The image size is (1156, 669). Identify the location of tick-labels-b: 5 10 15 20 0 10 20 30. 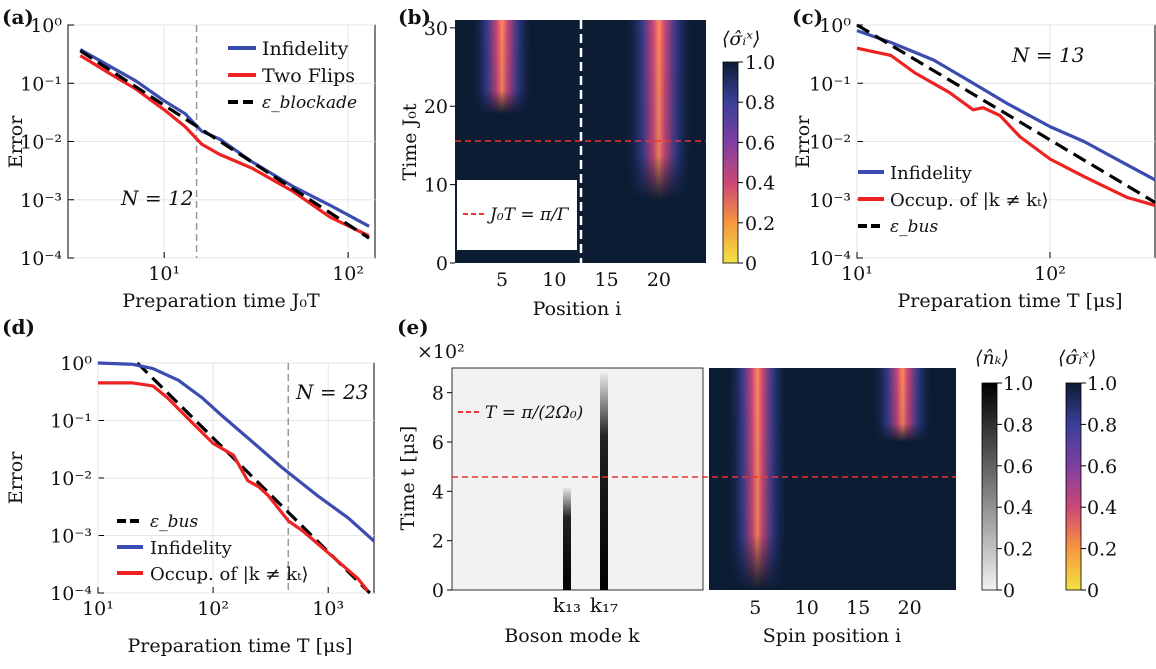
(547, 154).